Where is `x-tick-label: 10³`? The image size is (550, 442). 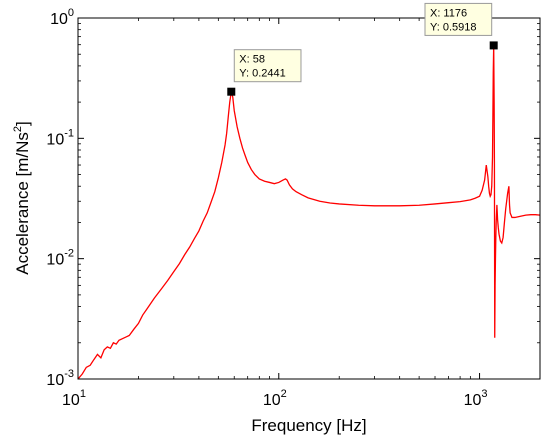
x-tick-label: 10³ is located at coordinates (476, 398).